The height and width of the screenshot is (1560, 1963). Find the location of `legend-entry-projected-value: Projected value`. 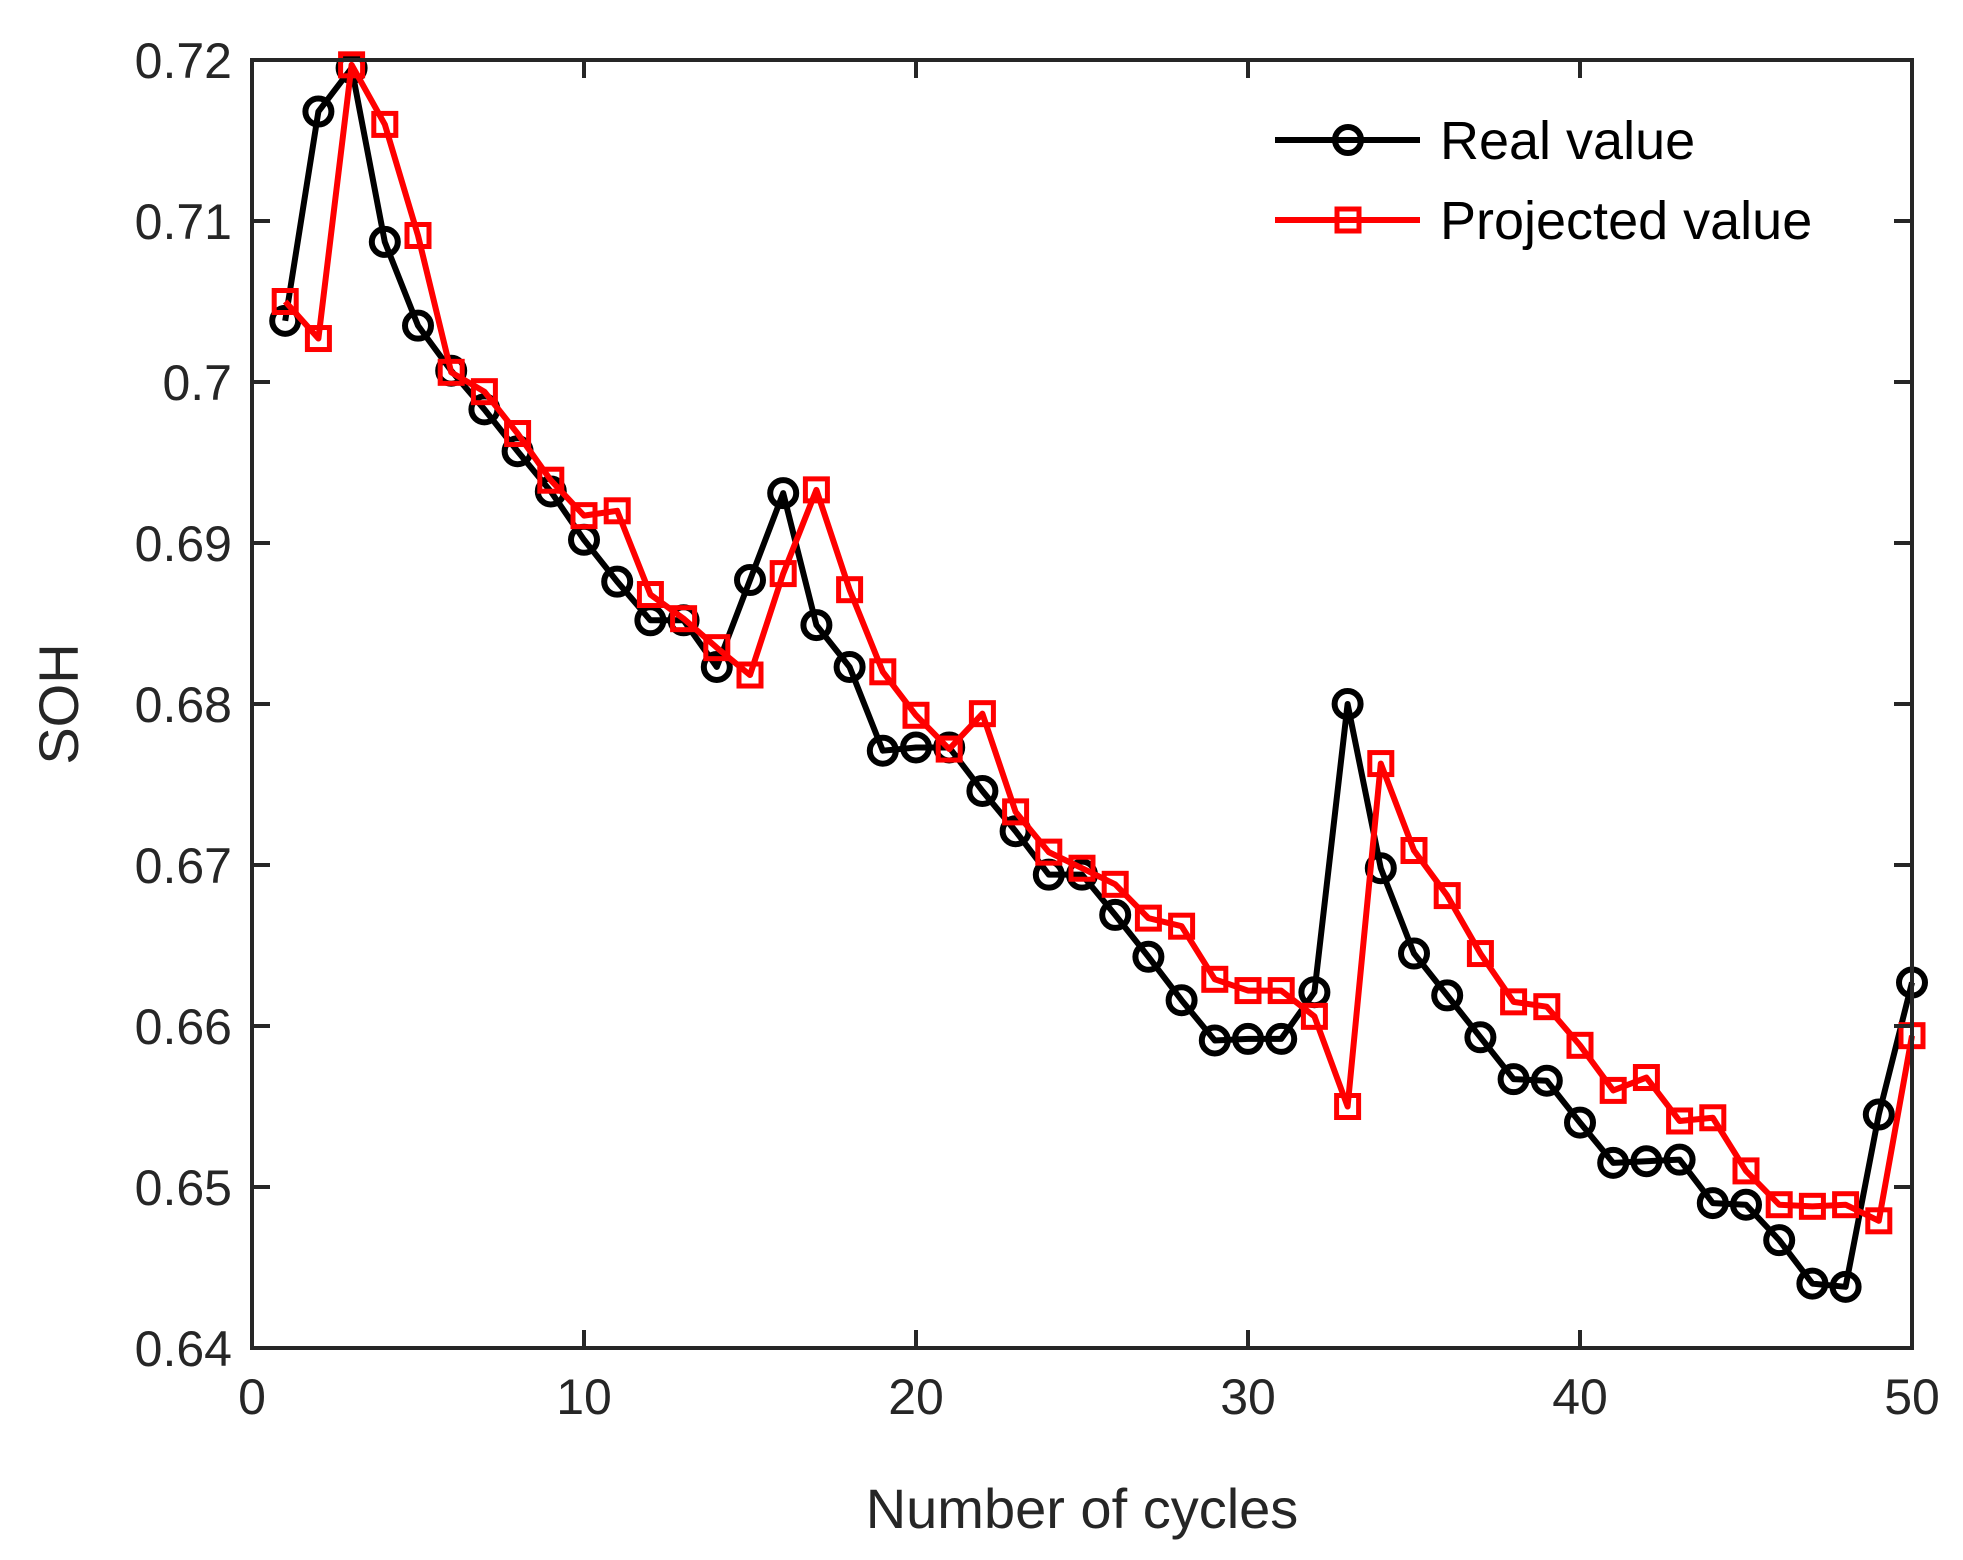

legend-entry-projected-value: Projected value is located at coordinates (1543, 221).